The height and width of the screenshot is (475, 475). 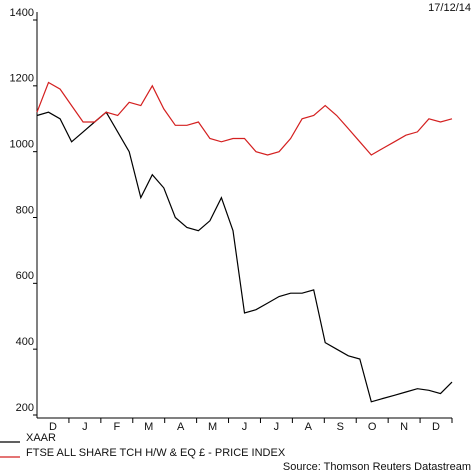 I want to click on x-tick-label: S, so click(x=340, y=427).